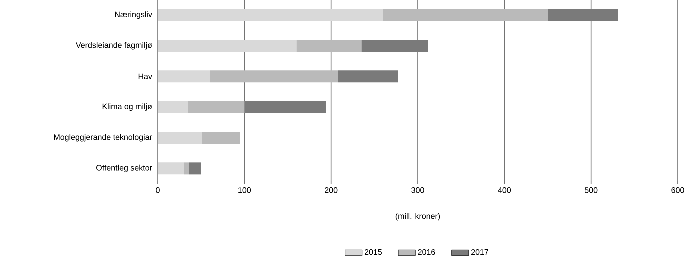 The image size is (687, 260). I want to click on legend-label: 2017, so click(480, 252).